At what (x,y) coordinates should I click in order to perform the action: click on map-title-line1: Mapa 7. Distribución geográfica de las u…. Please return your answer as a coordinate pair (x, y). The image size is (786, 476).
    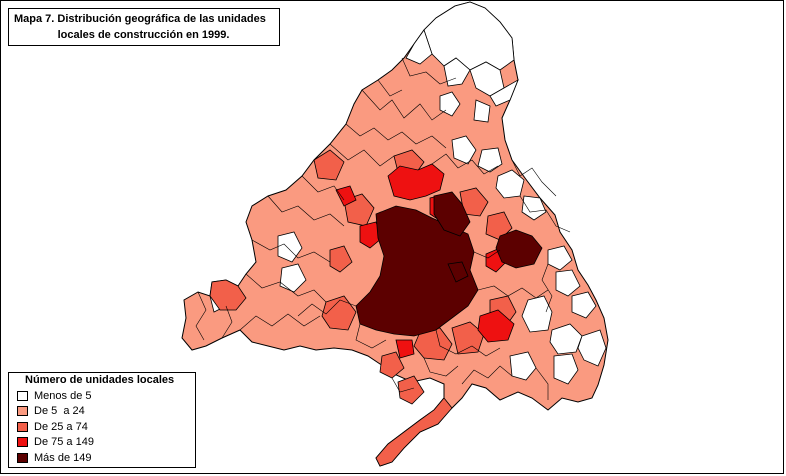
    Looking at the image, I should click on (140, 19).